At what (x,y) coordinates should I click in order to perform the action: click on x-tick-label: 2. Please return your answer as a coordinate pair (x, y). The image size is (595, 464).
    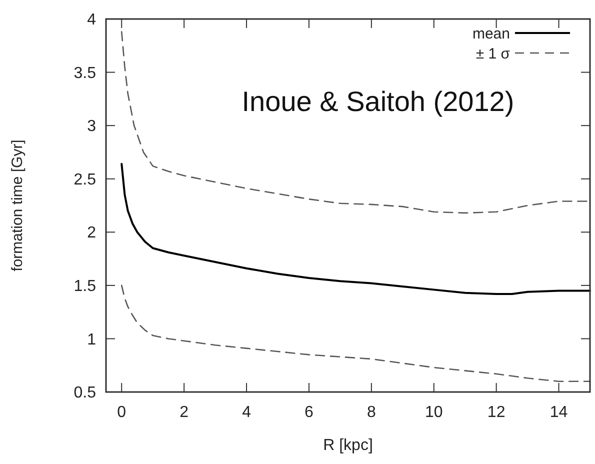
    Looking at the image, I should click on (184, 412).